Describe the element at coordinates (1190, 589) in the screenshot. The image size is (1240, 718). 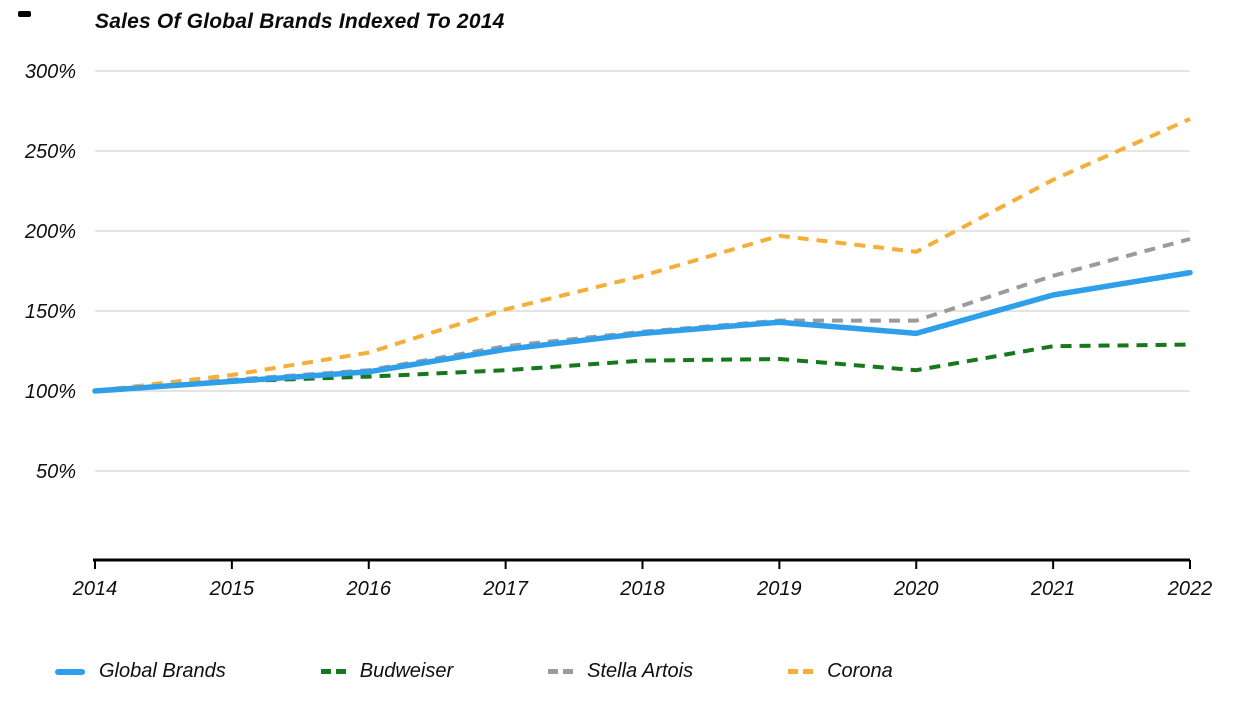
I see `x-axis-label-2022: 2022` at that location.